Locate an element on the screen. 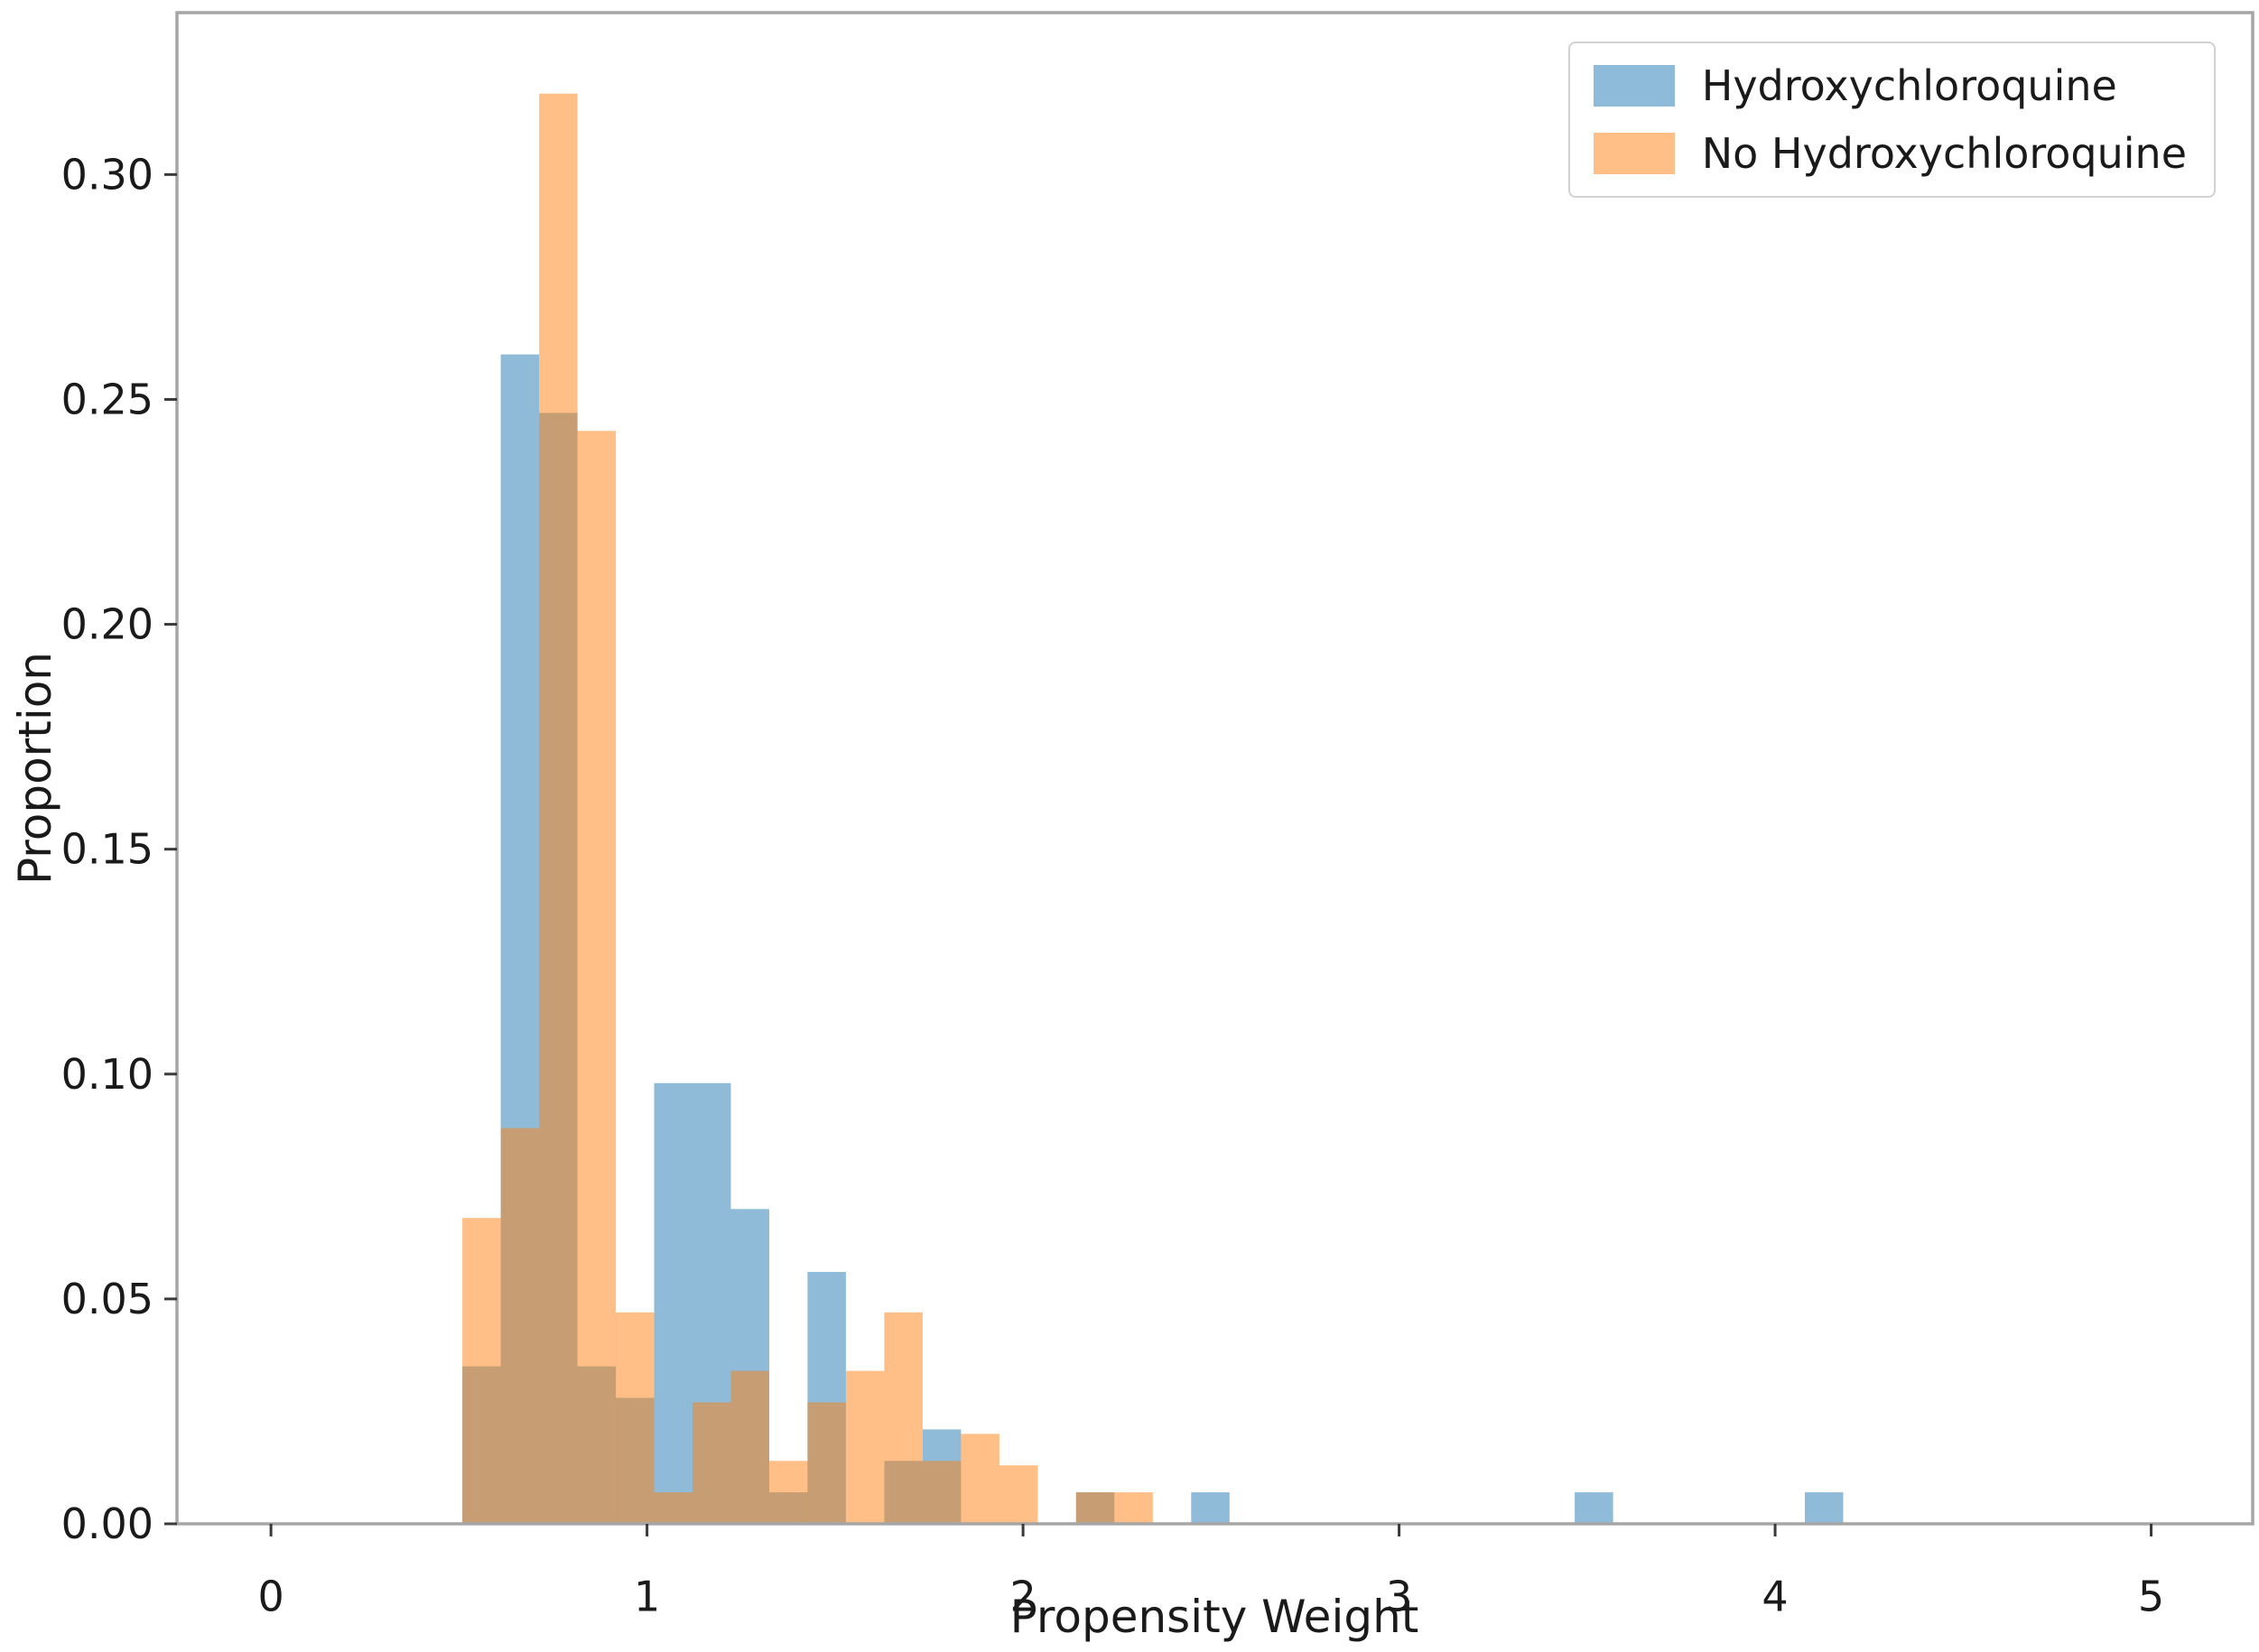  y-tick-label: 0.25 is located at coordinates (107, 399).